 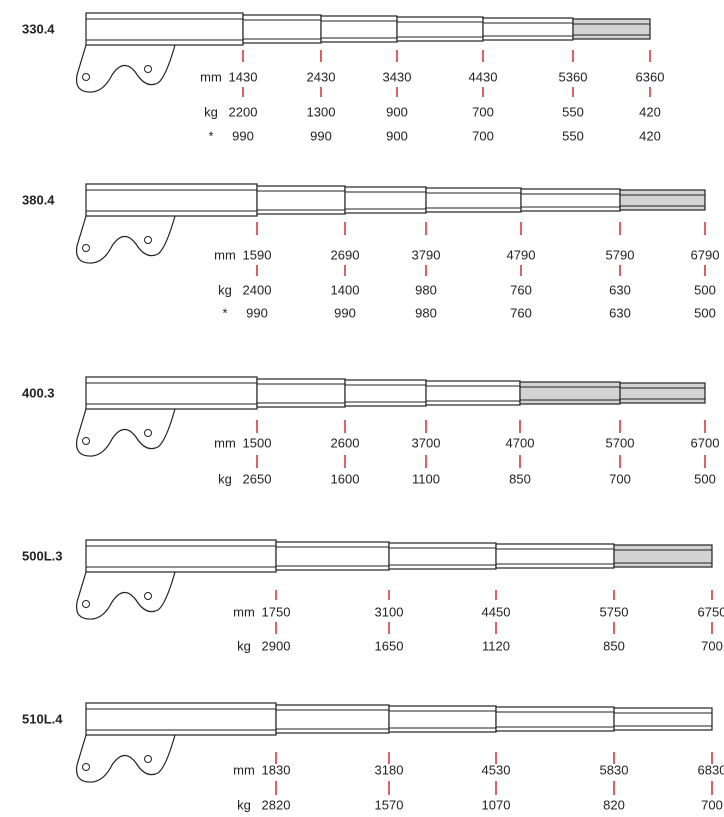 I want to click on value: 3180, so click(x=389, y=769).